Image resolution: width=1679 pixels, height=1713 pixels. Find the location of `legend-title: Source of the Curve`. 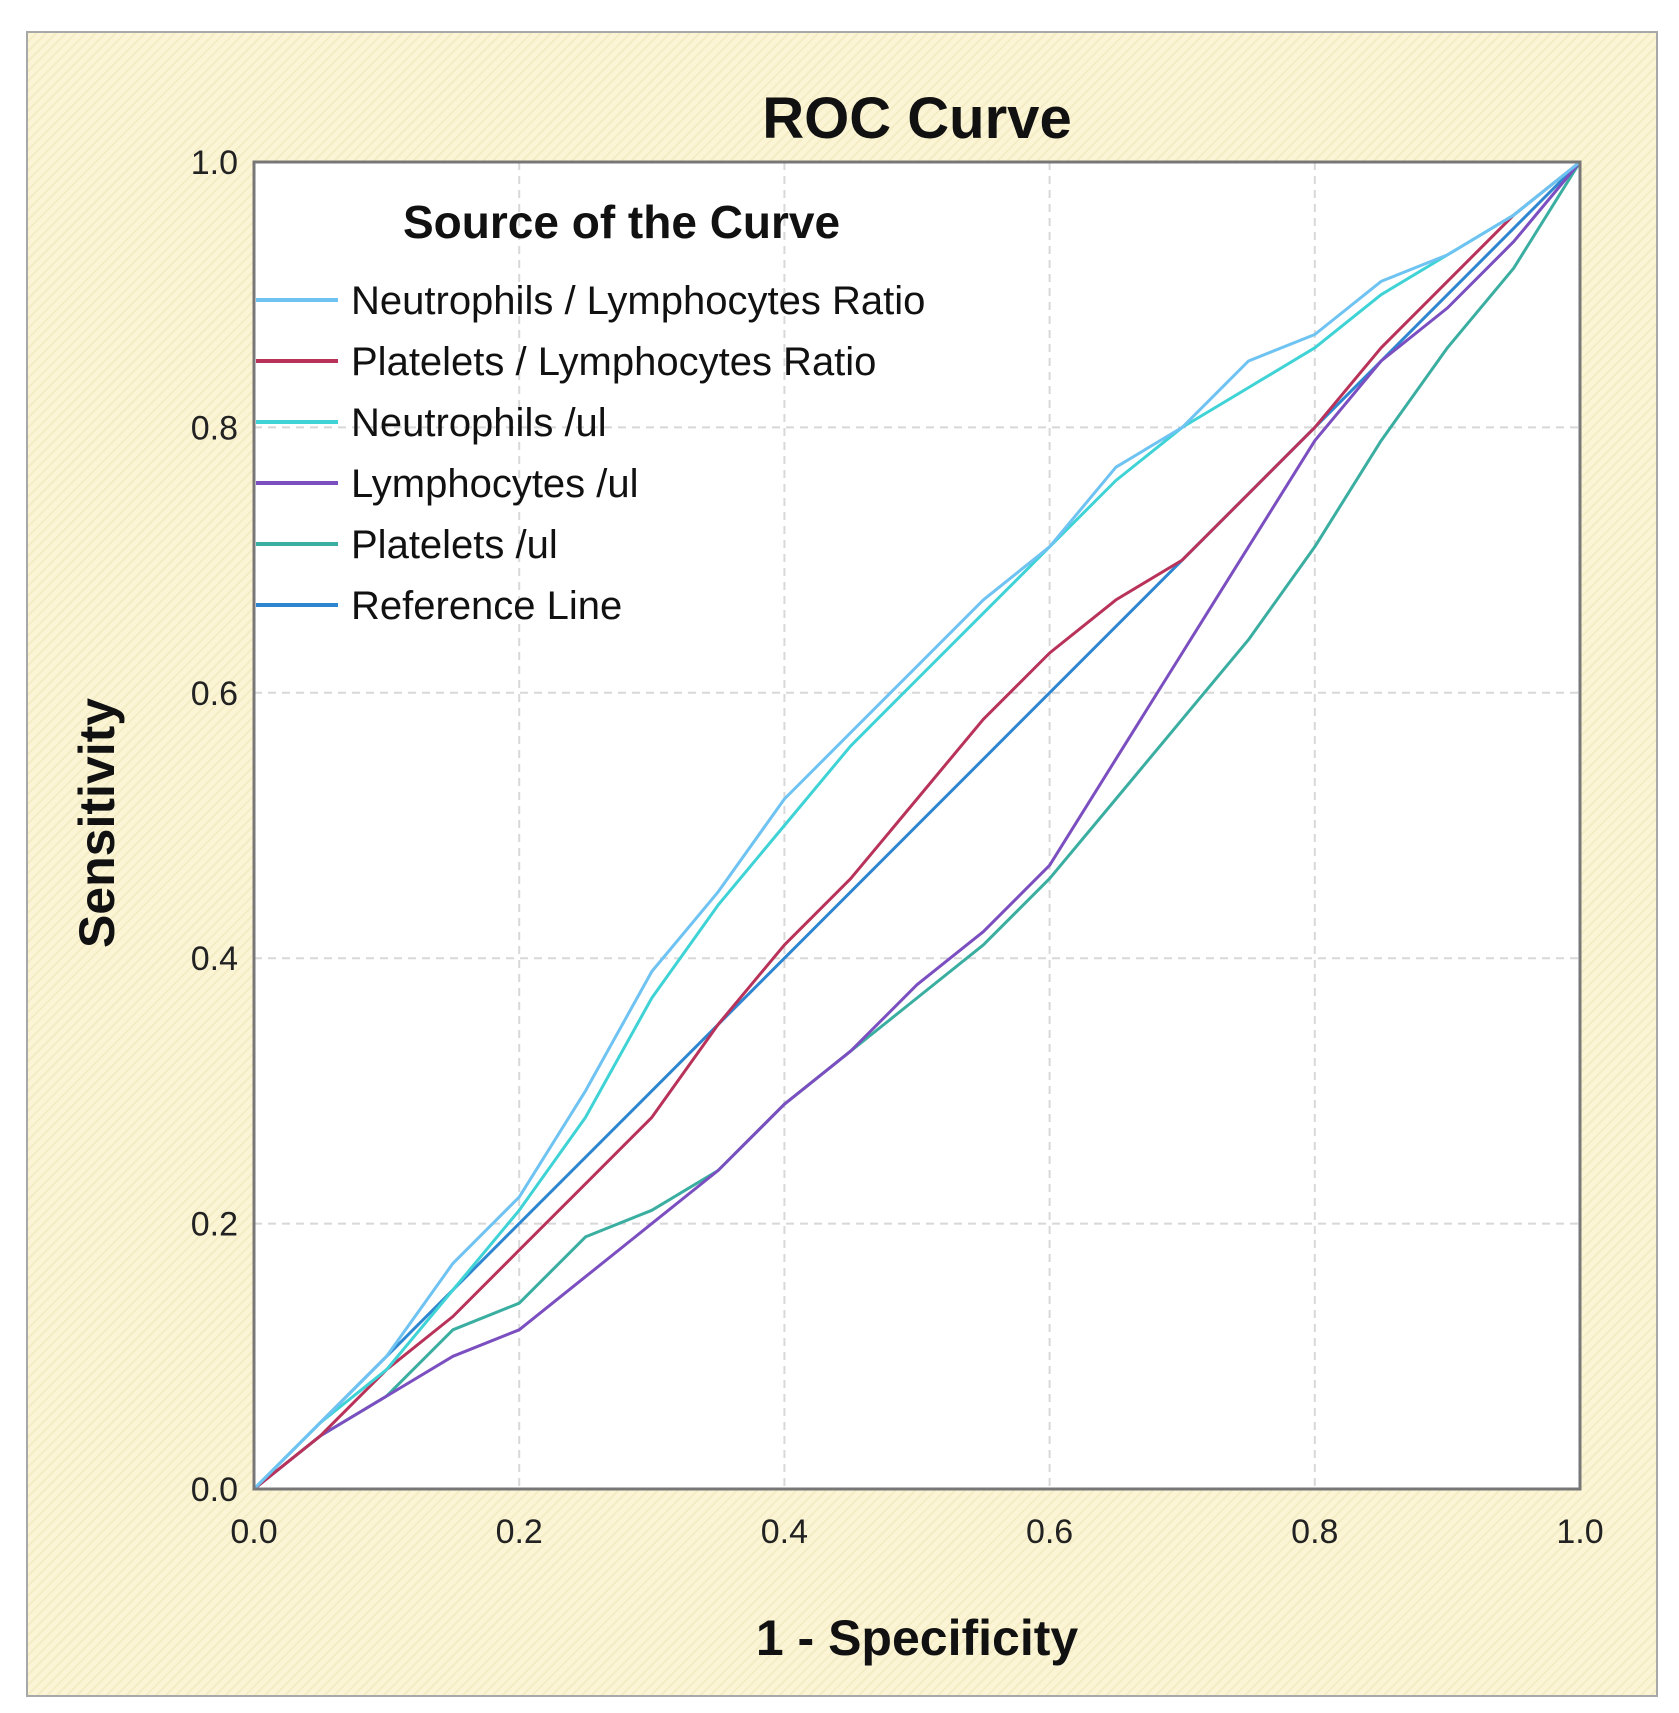

legend-title: Source of the Curve is located at coordinates (621, 222).